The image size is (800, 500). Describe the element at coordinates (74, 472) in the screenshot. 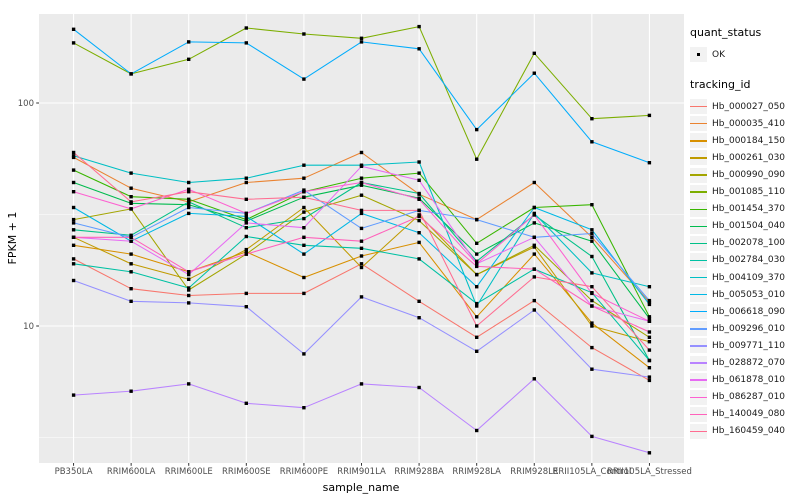

I see `x-tick-label: PB350LA` at that location.